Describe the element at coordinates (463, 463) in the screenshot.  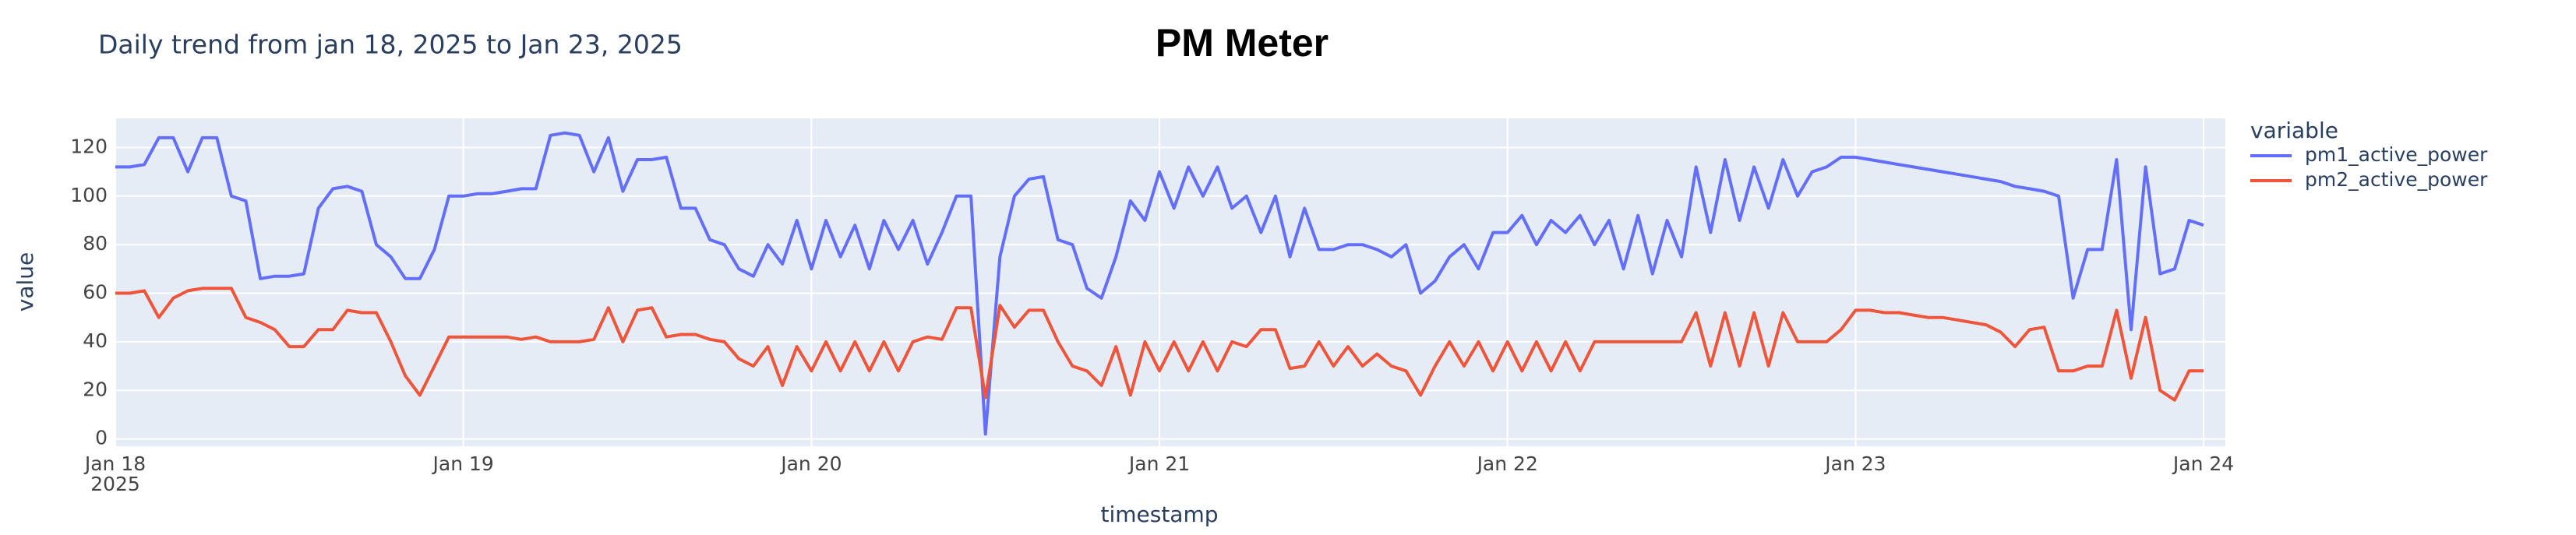
I see `x-tick-label: Jan 19` at that location.